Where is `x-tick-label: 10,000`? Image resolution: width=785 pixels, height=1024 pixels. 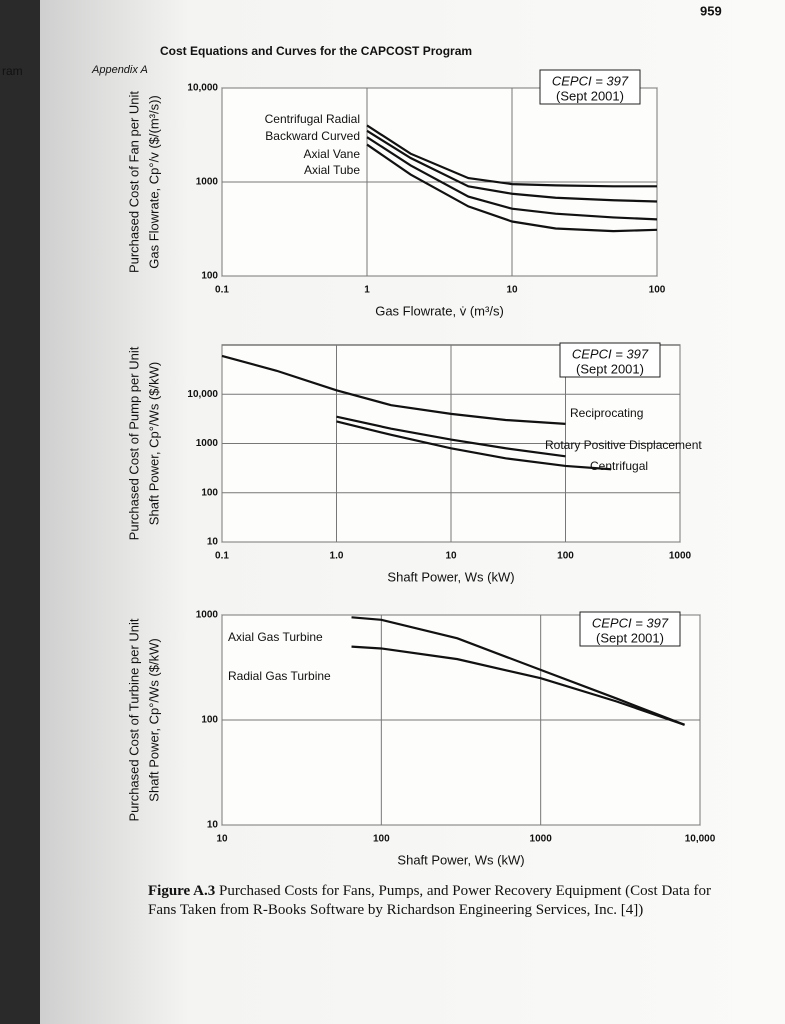
x-tick-label: 10,000 is located at coordinates (700, 839).